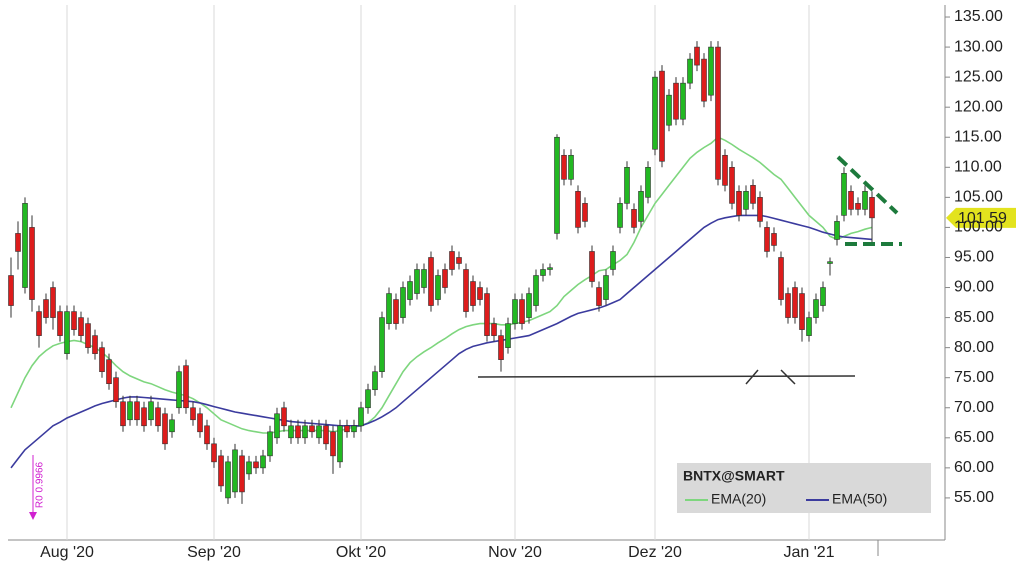  I want to click on y-tick-label: 70.00, so click(974, 407).